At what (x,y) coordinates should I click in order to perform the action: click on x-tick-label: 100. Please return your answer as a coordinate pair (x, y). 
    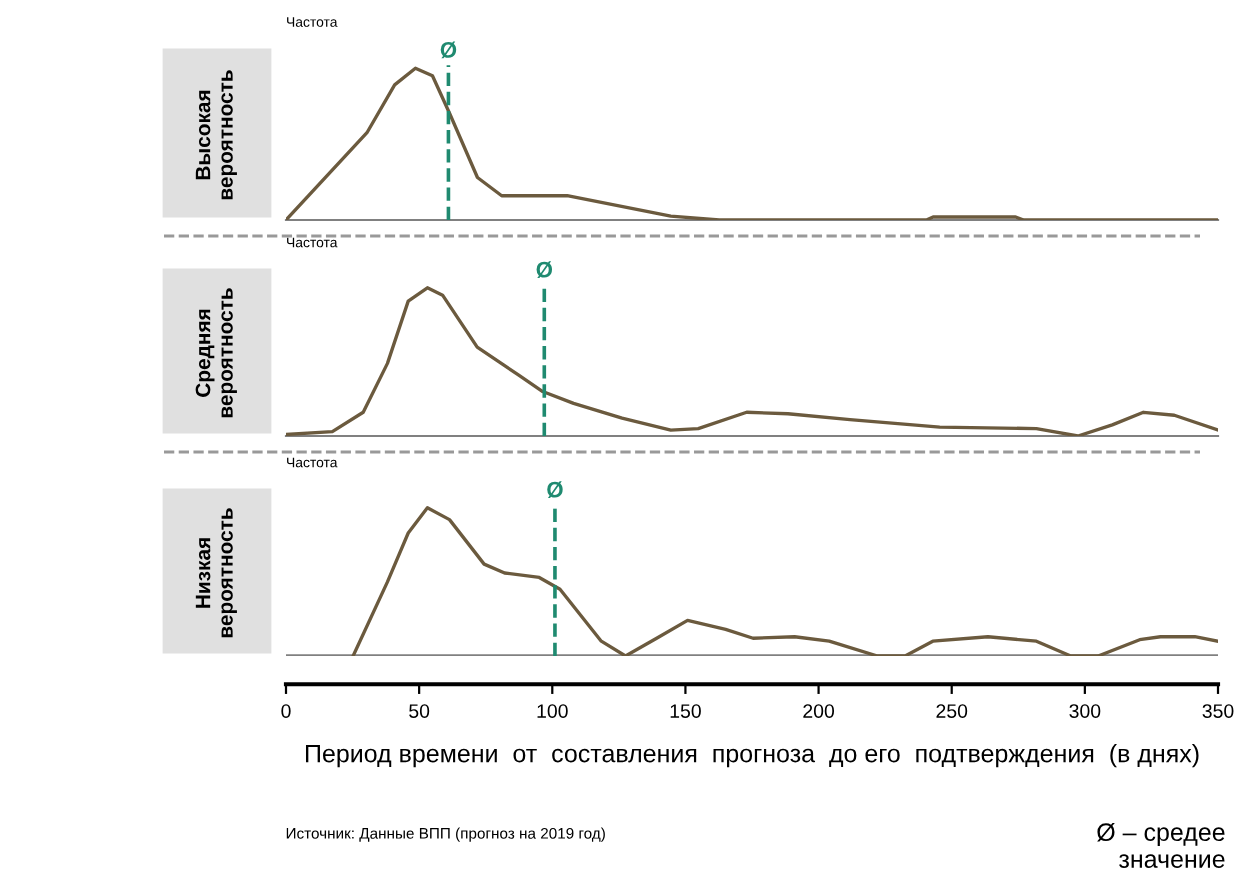
    Looking at the image, I should click on (552, 711).